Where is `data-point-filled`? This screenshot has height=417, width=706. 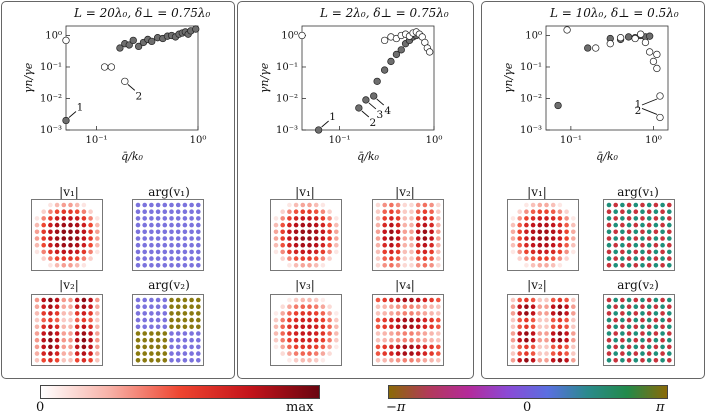
data-point-filled is located at coordinates (129, 45).